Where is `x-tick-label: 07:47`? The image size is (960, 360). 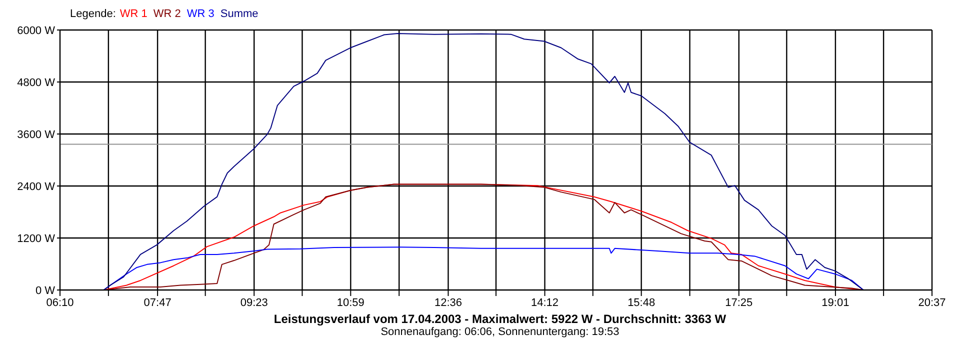 x-tick-label: 07:47 is located at coordinates (158, 302).